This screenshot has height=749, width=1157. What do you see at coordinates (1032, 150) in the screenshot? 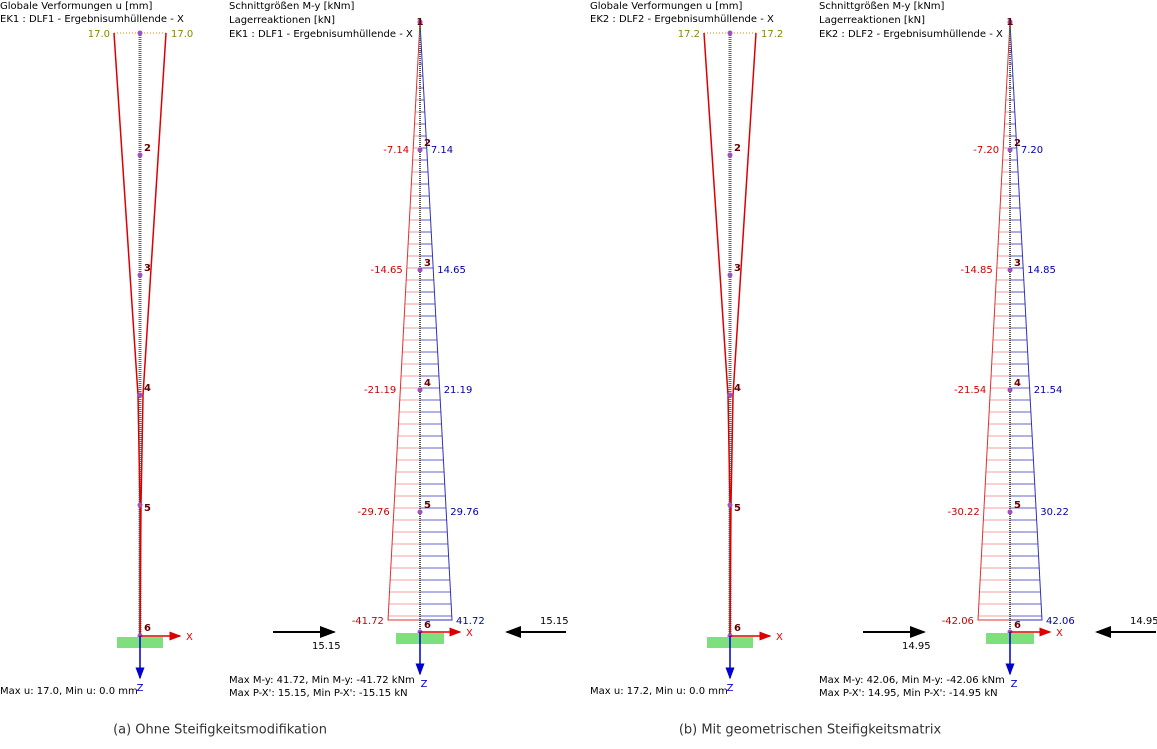
I see `moment-max-label: 7.20` at bounding box center [1032, 150].